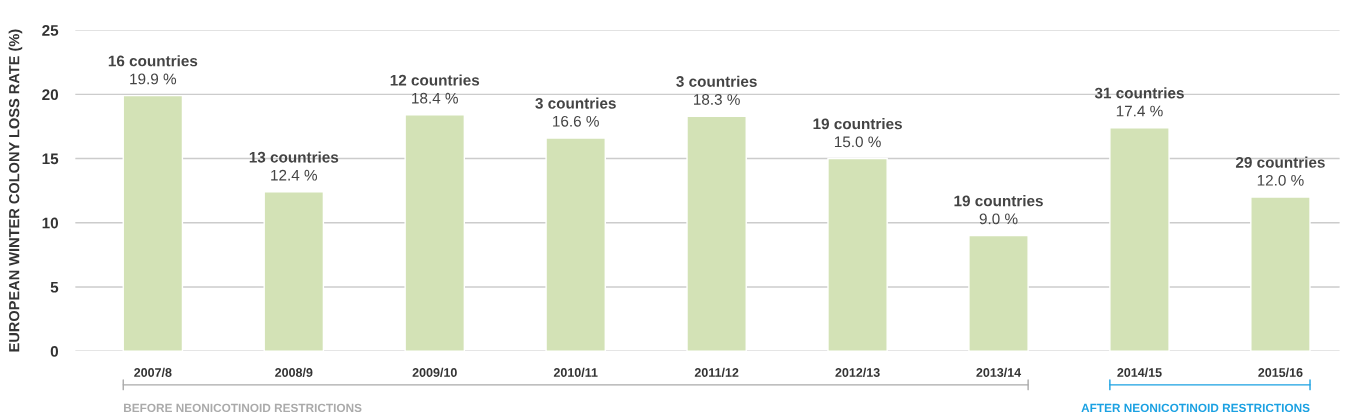  What do you see at coordinates (50, 30) in the screenshot?
I see `y-tick-label: 25` at bounding box center [50, 30].